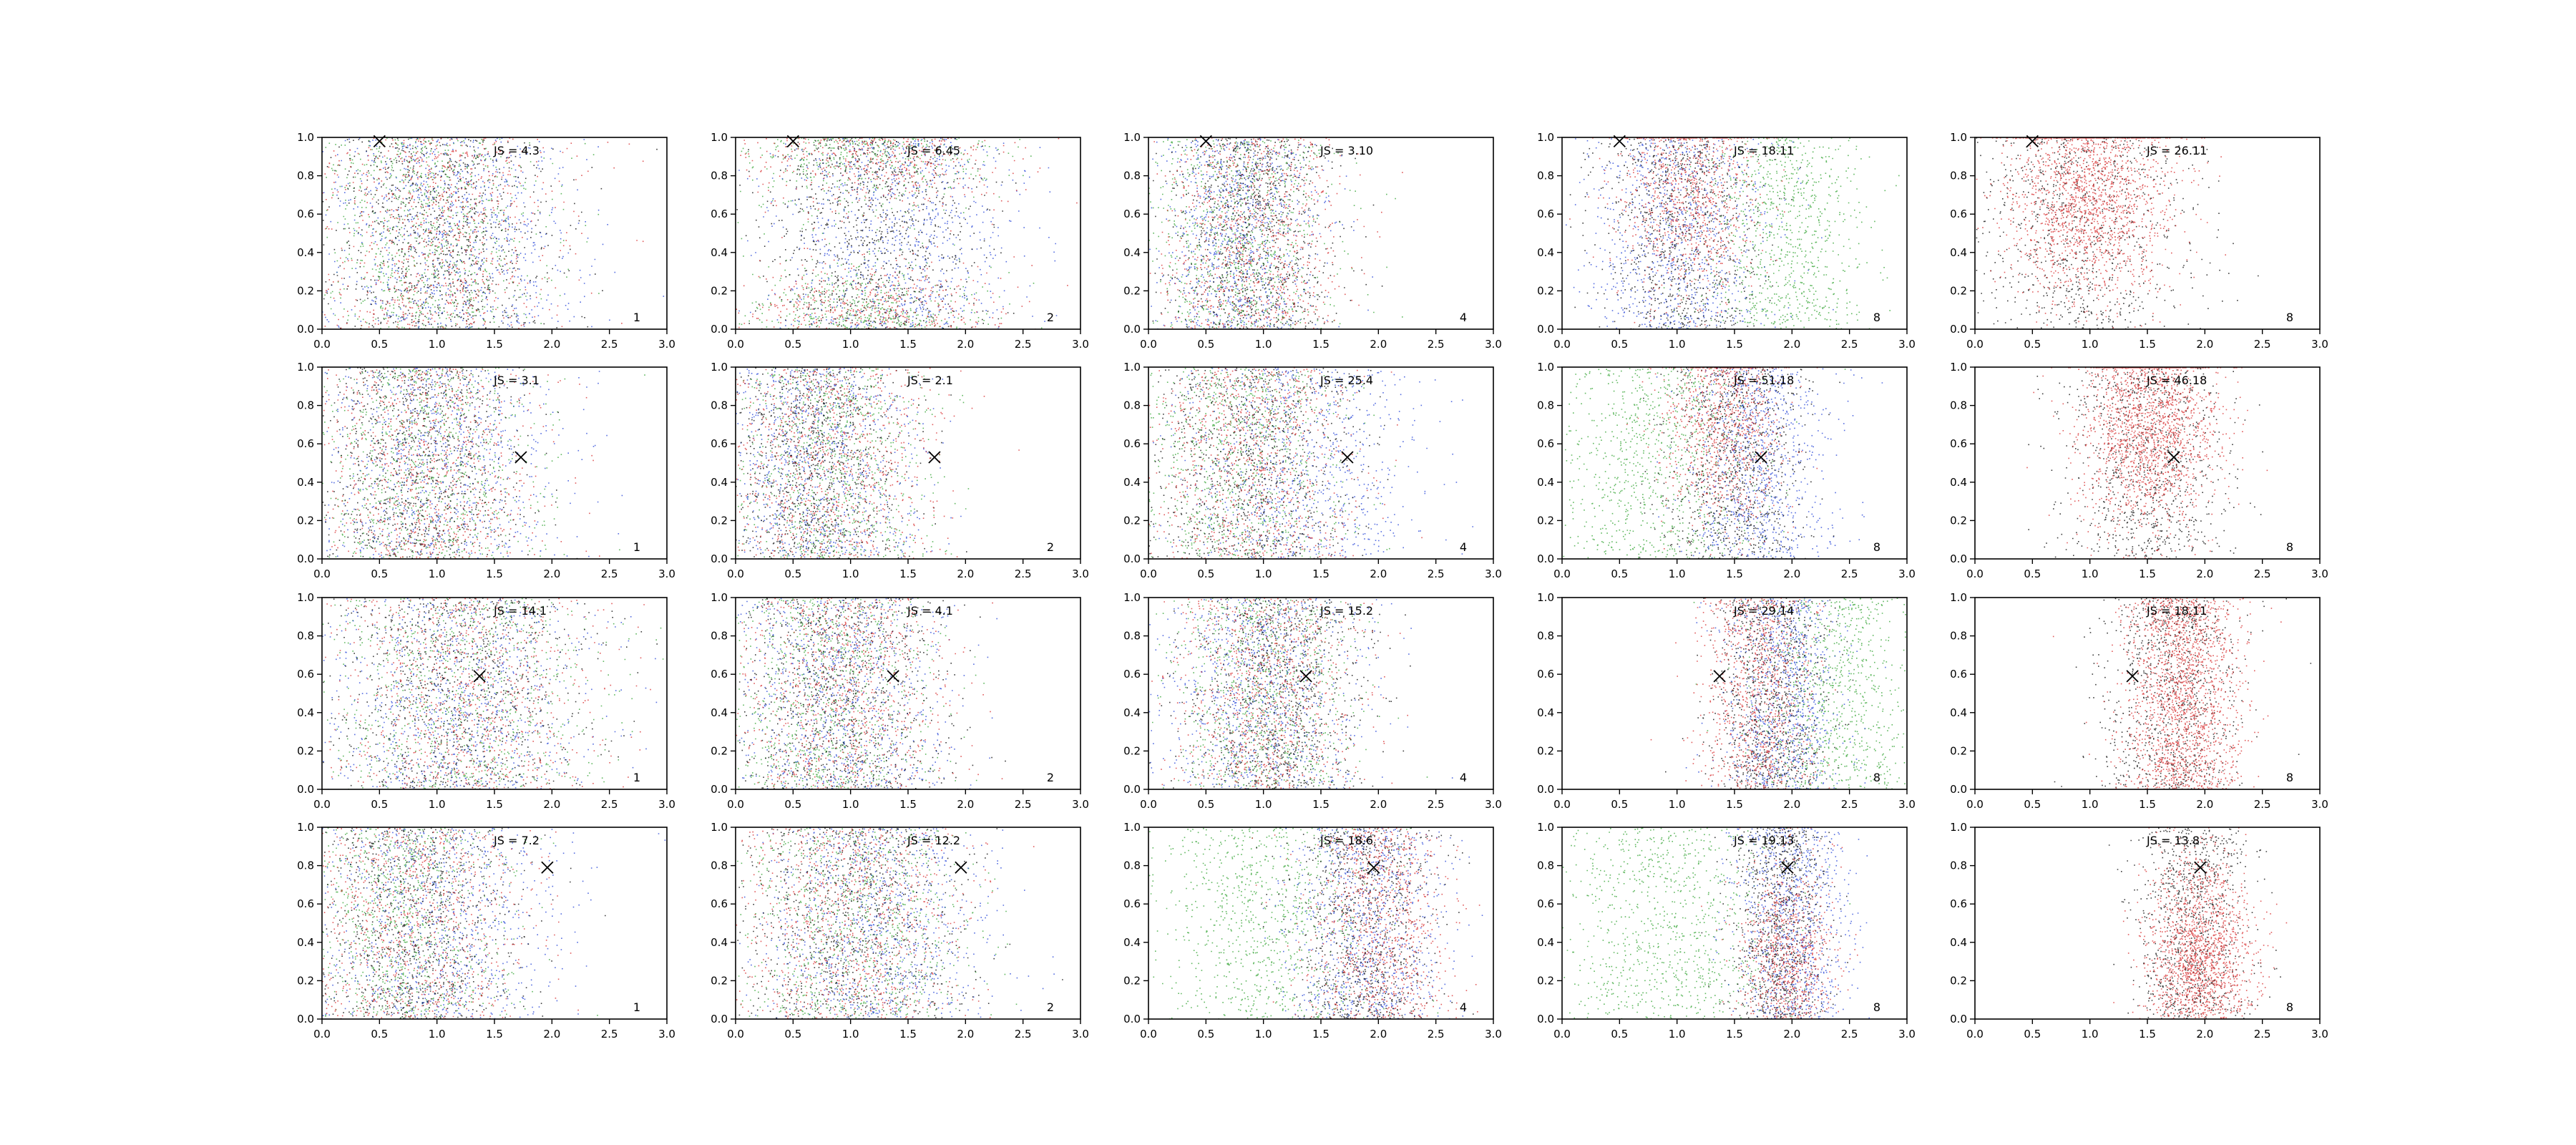  I want to click on corner-label: 1, so click(636, 1007).